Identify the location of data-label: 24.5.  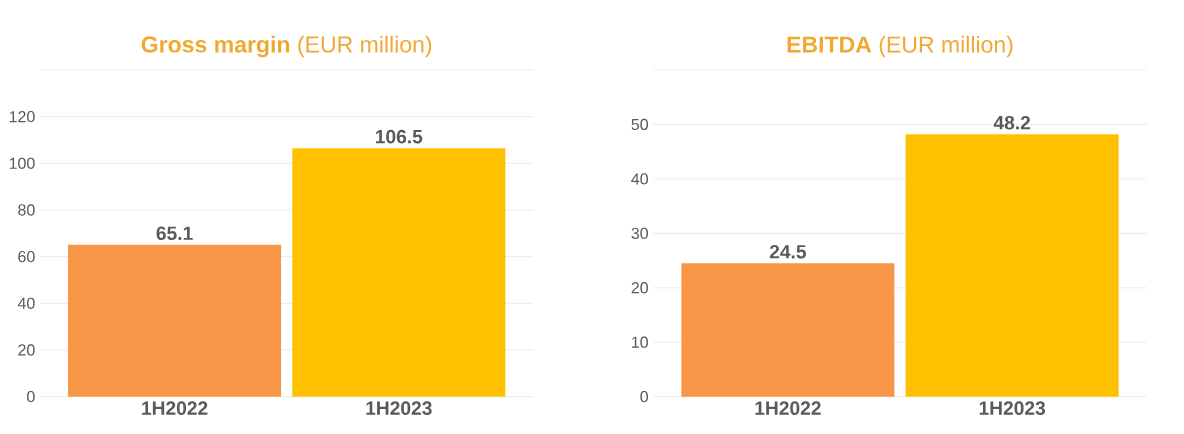
(788, 251).